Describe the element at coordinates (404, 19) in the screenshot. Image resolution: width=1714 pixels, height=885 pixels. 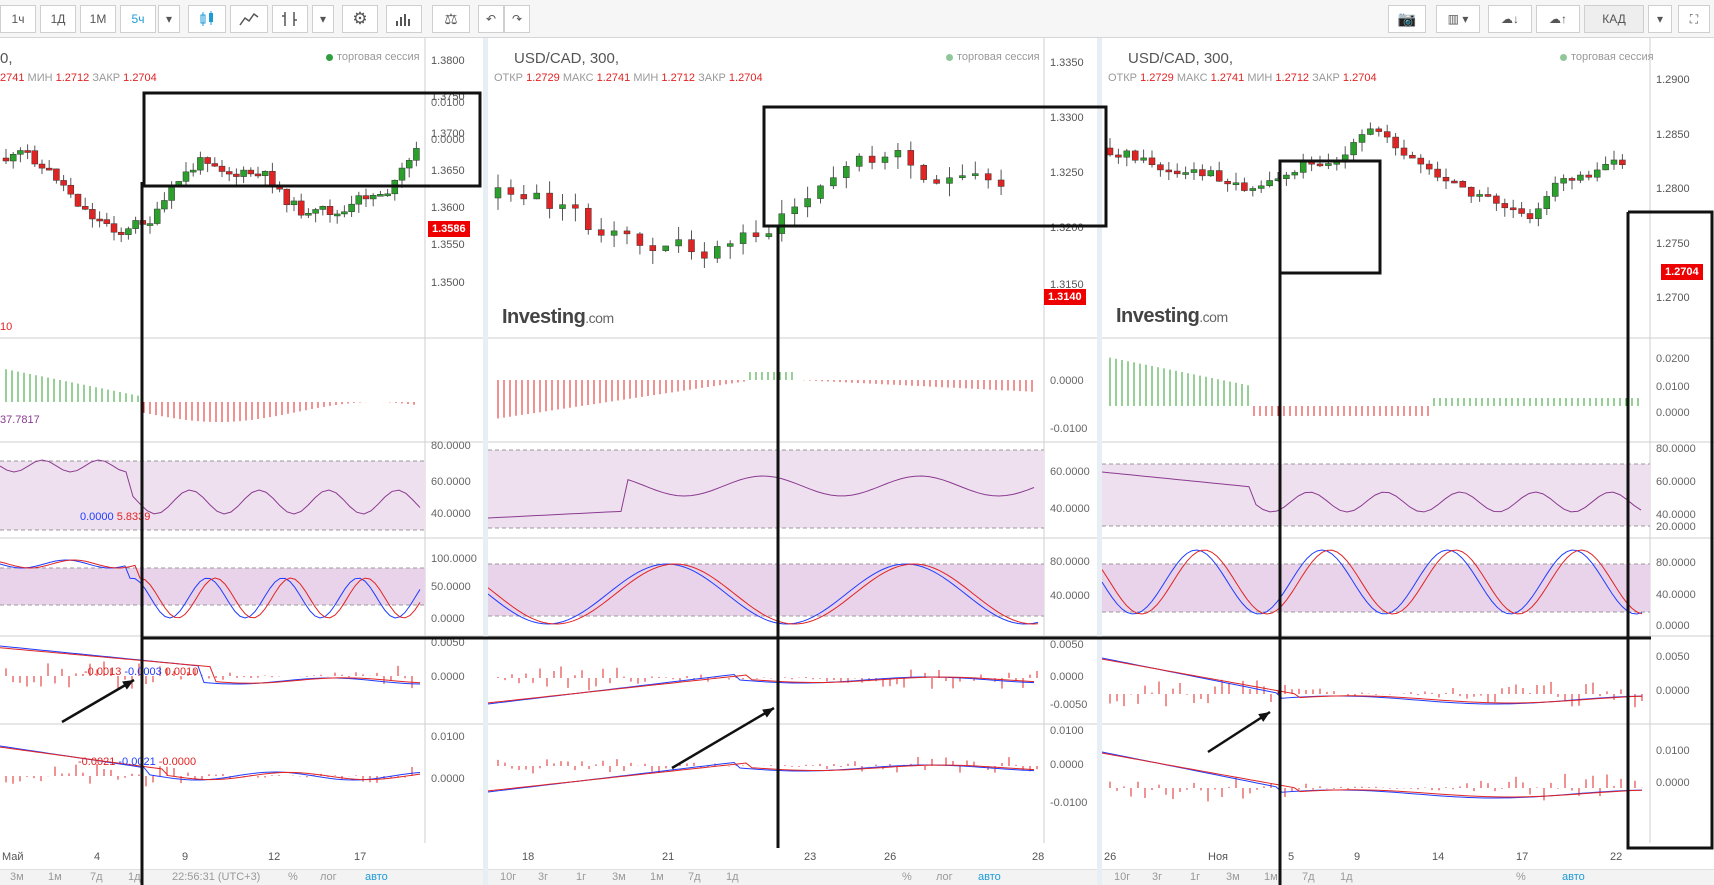
I see `studies-button` at that location.